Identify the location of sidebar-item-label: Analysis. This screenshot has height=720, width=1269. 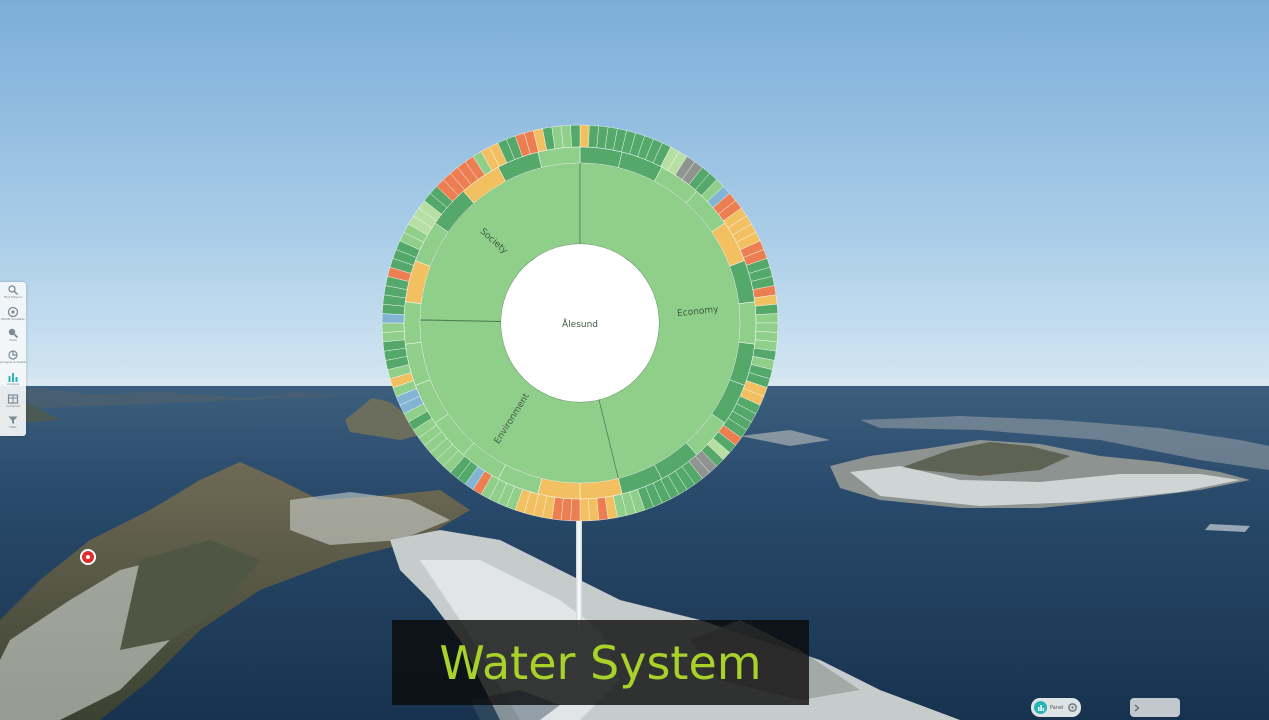
(13, 384).